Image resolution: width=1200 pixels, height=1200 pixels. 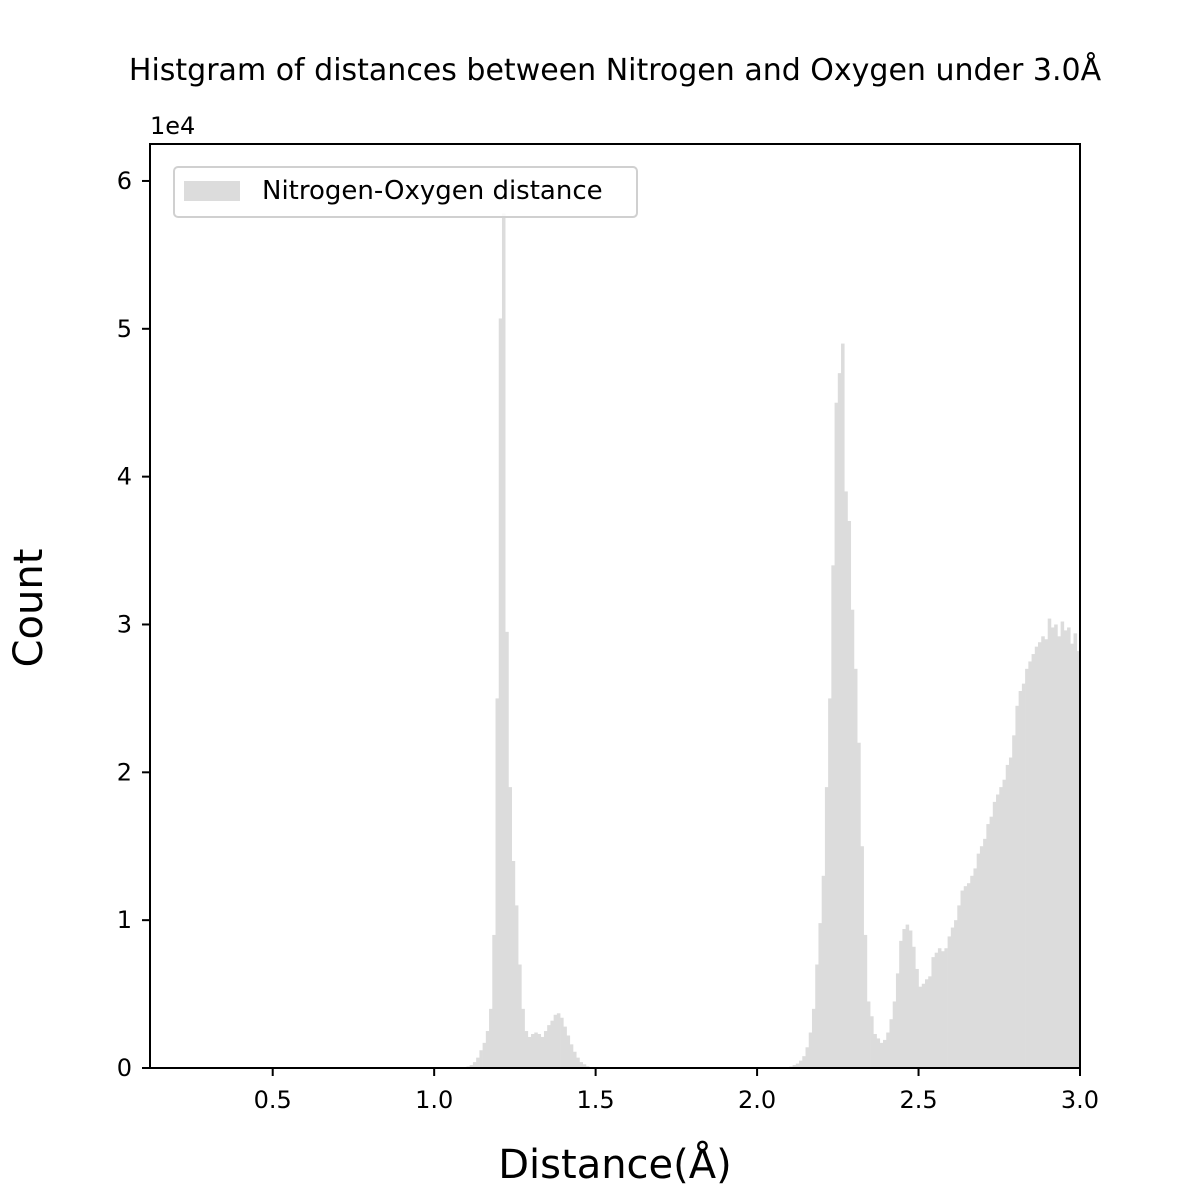 What do you see at coordinates (596, 1100) in the screenshot?
I see `x-tick-label: 1.5` at bounding box center [596, 1100].